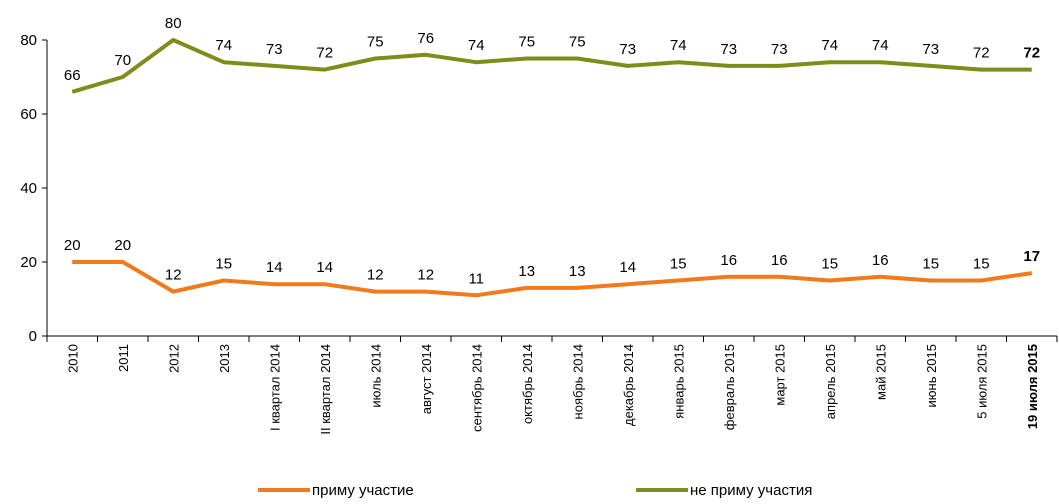  What do you see at coordinates (1031, 256) in the screenshot?
I see `value-label: 17` at bounding box center [1031, 256].